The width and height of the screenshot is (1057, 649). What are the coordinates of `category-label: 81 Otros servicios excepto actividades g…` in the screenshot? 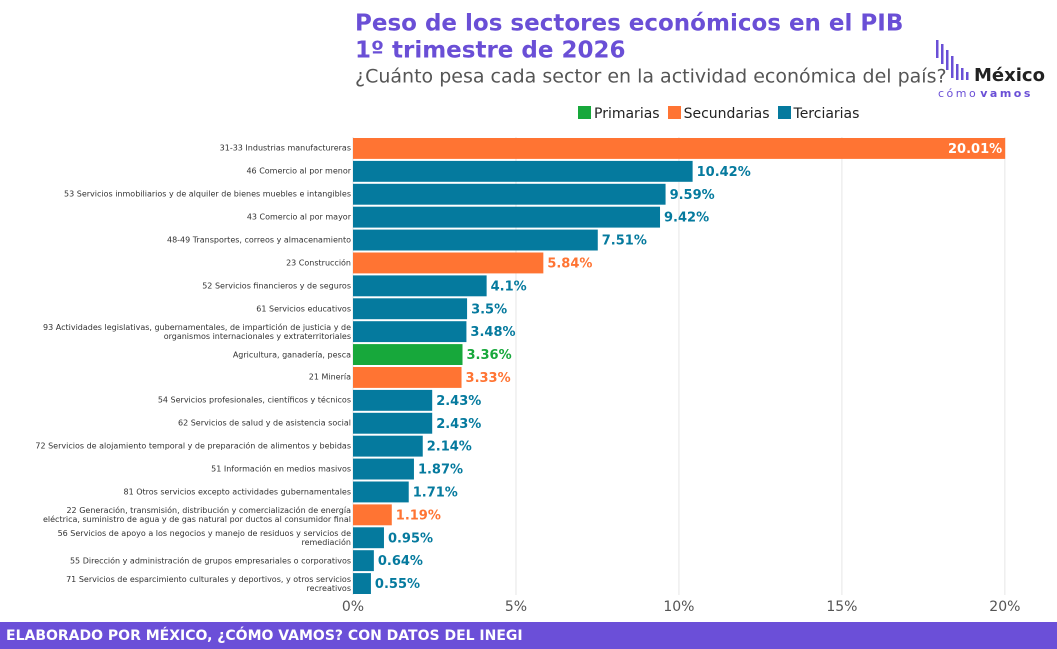 It's located at (237, 492).